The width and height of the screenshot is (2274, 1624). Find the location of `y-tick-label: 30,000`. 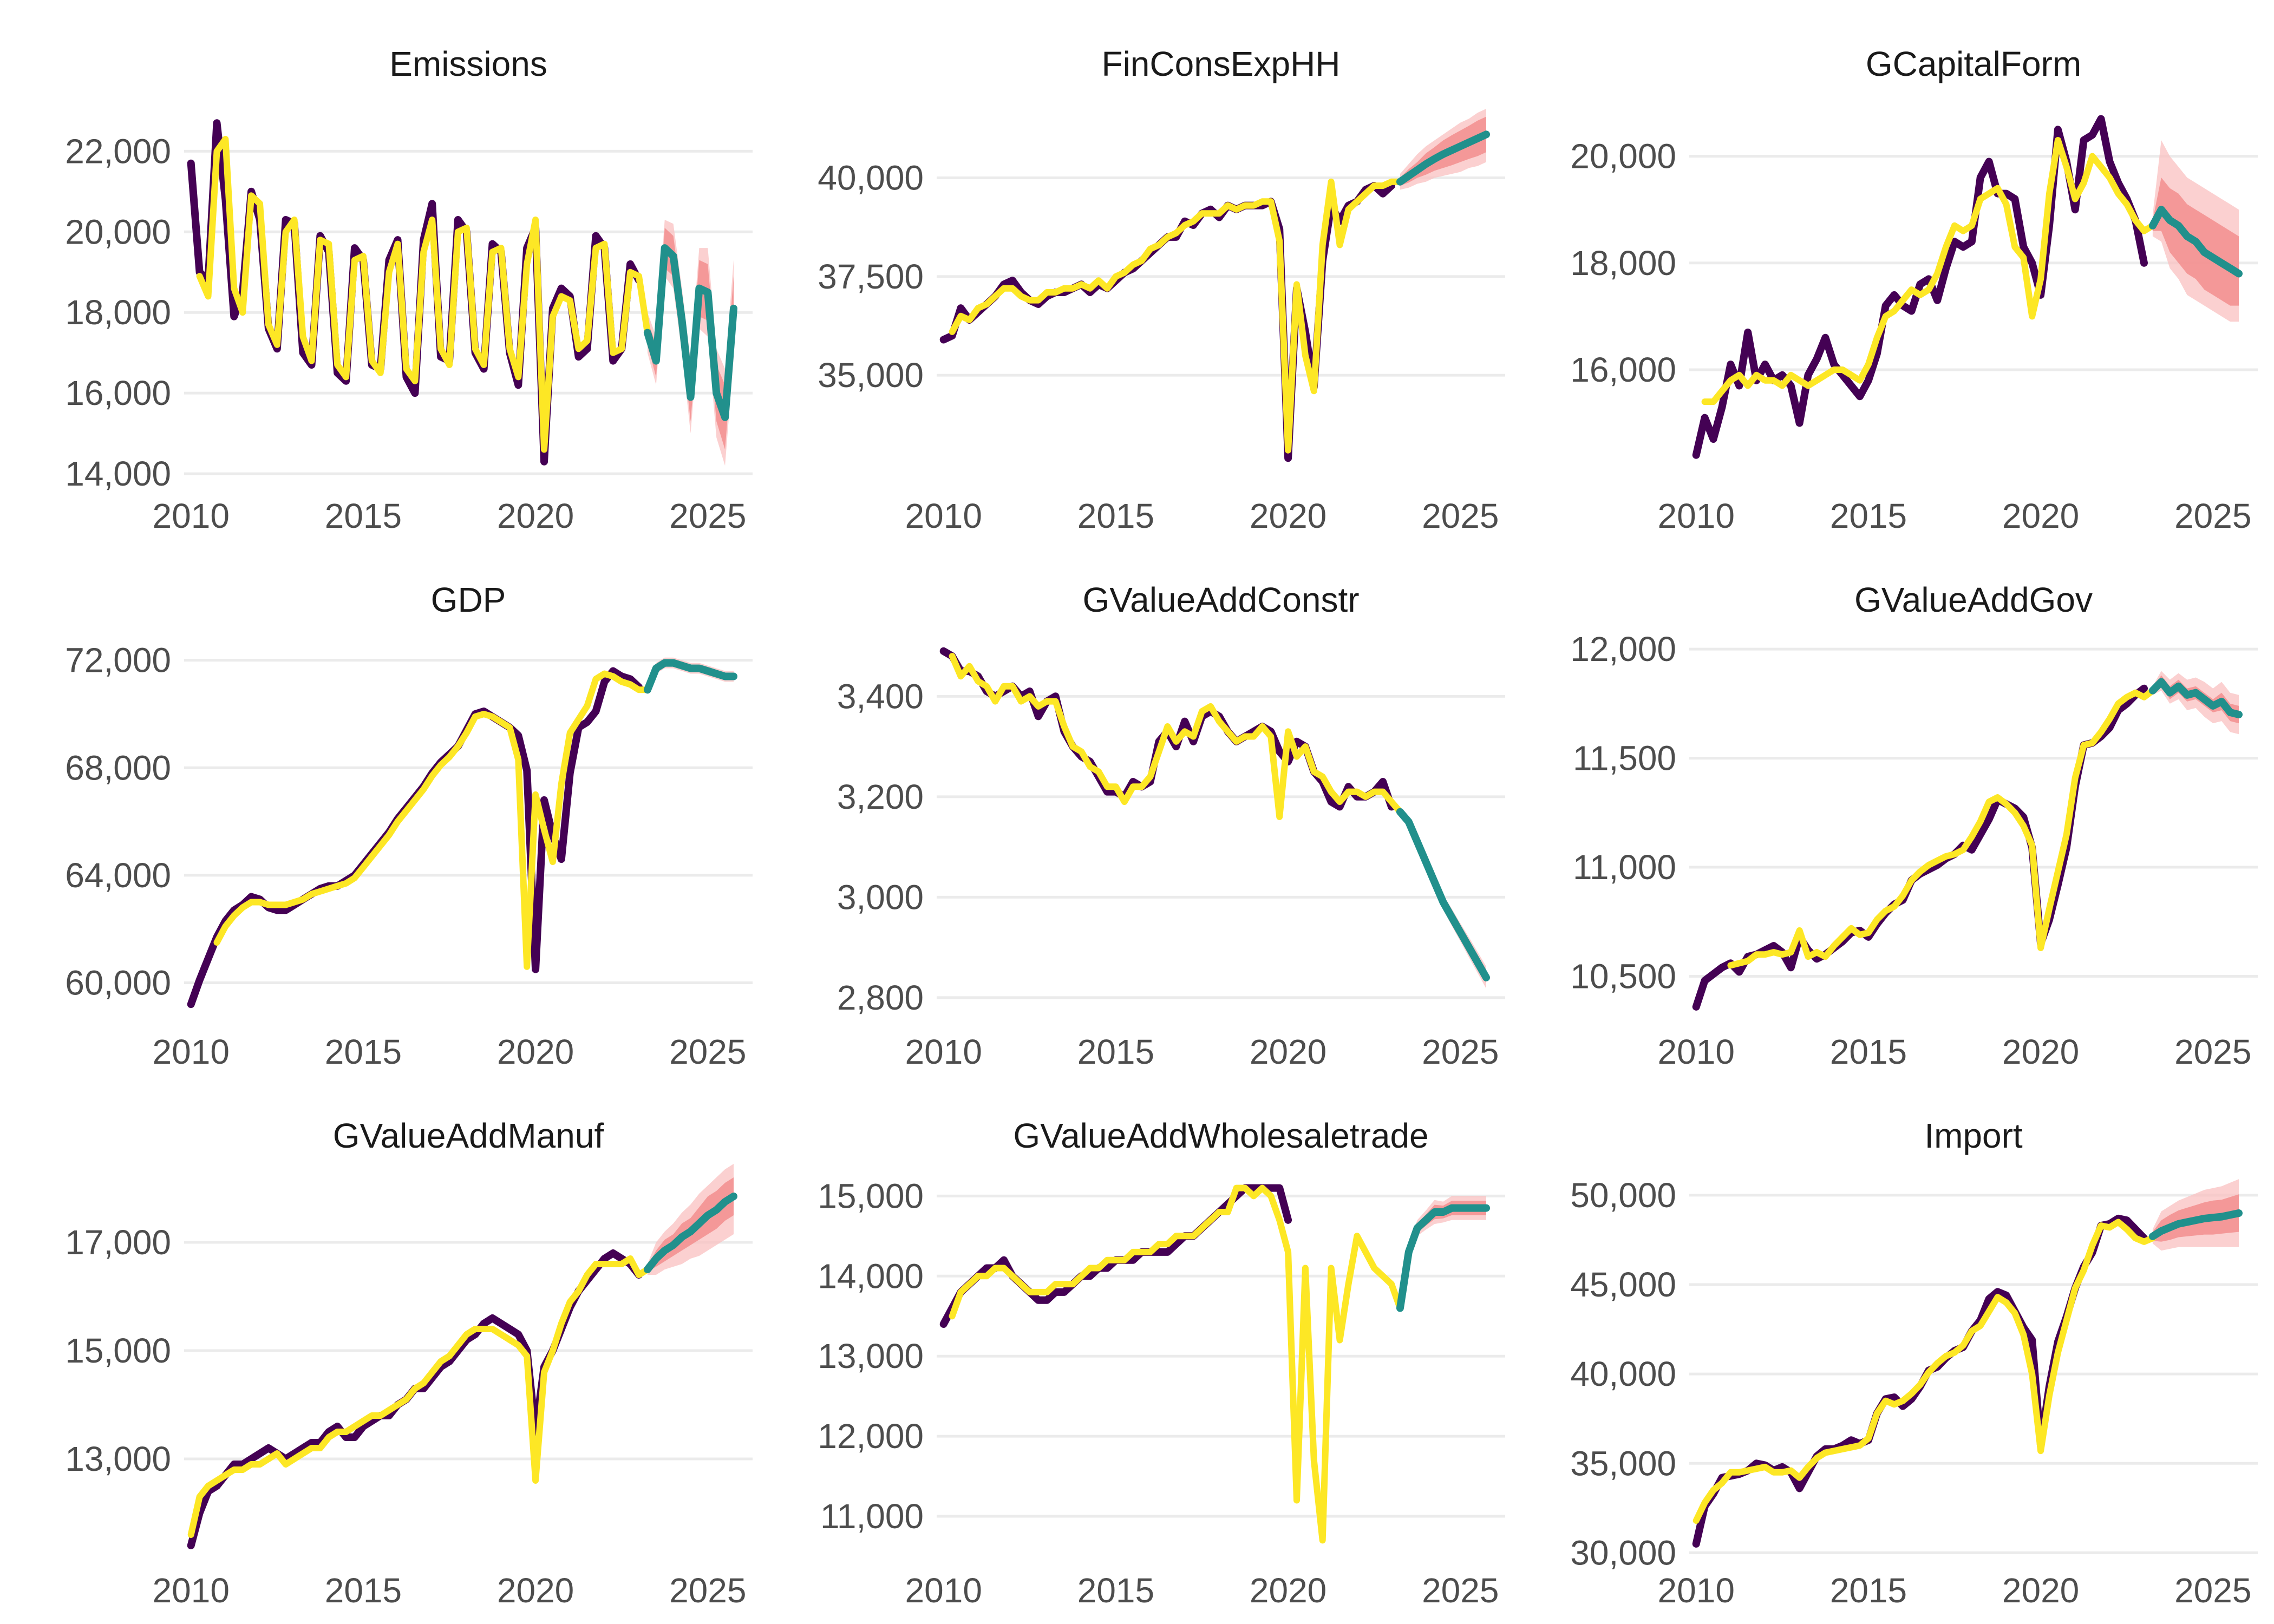

y-tick-label: 30,000 is located at coordinates (1623, 1553).